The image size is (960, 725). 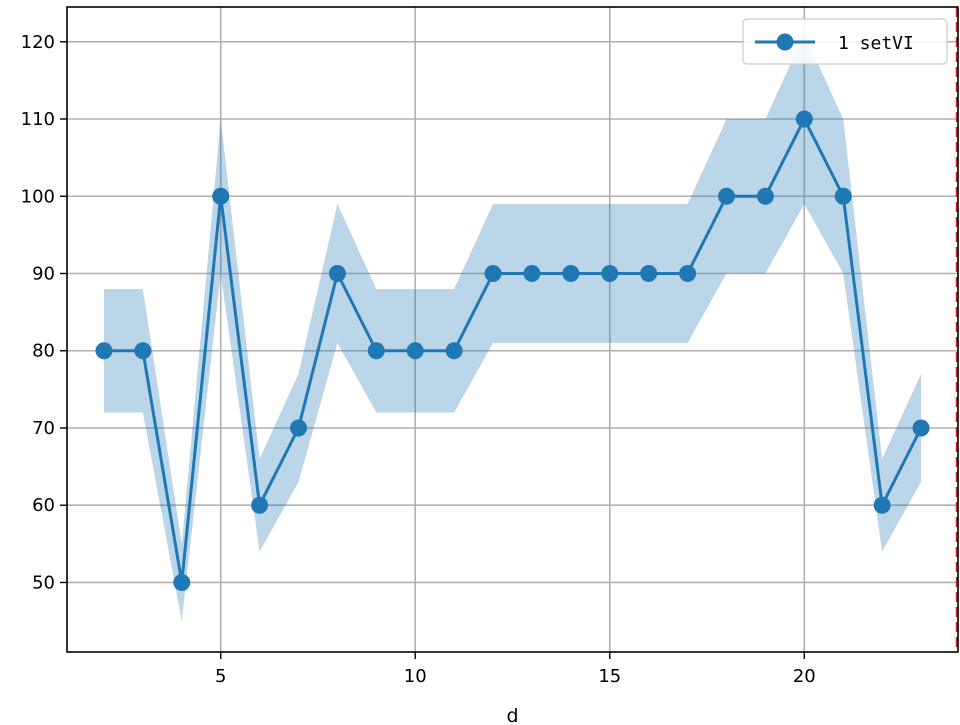 What do you see at coordinates (43, 428) in the screenshot?
I see `y-tick-label: 70` at bounding box center [43, 428].